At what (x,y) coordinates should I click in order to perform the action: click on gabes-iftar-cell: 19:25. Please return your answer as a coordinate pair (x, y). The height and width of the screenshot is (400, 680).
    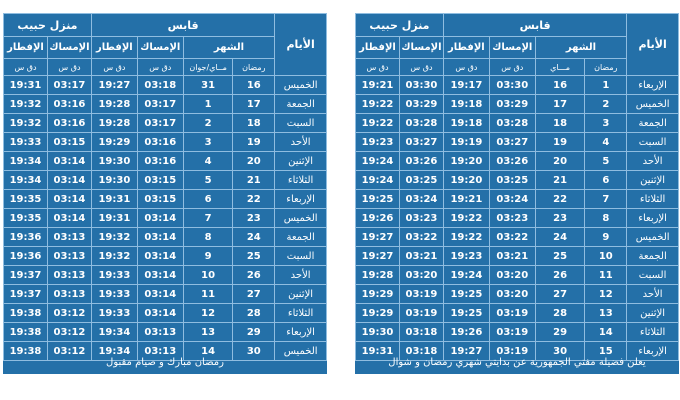
    Looking at the image, I should click on (466, 313).